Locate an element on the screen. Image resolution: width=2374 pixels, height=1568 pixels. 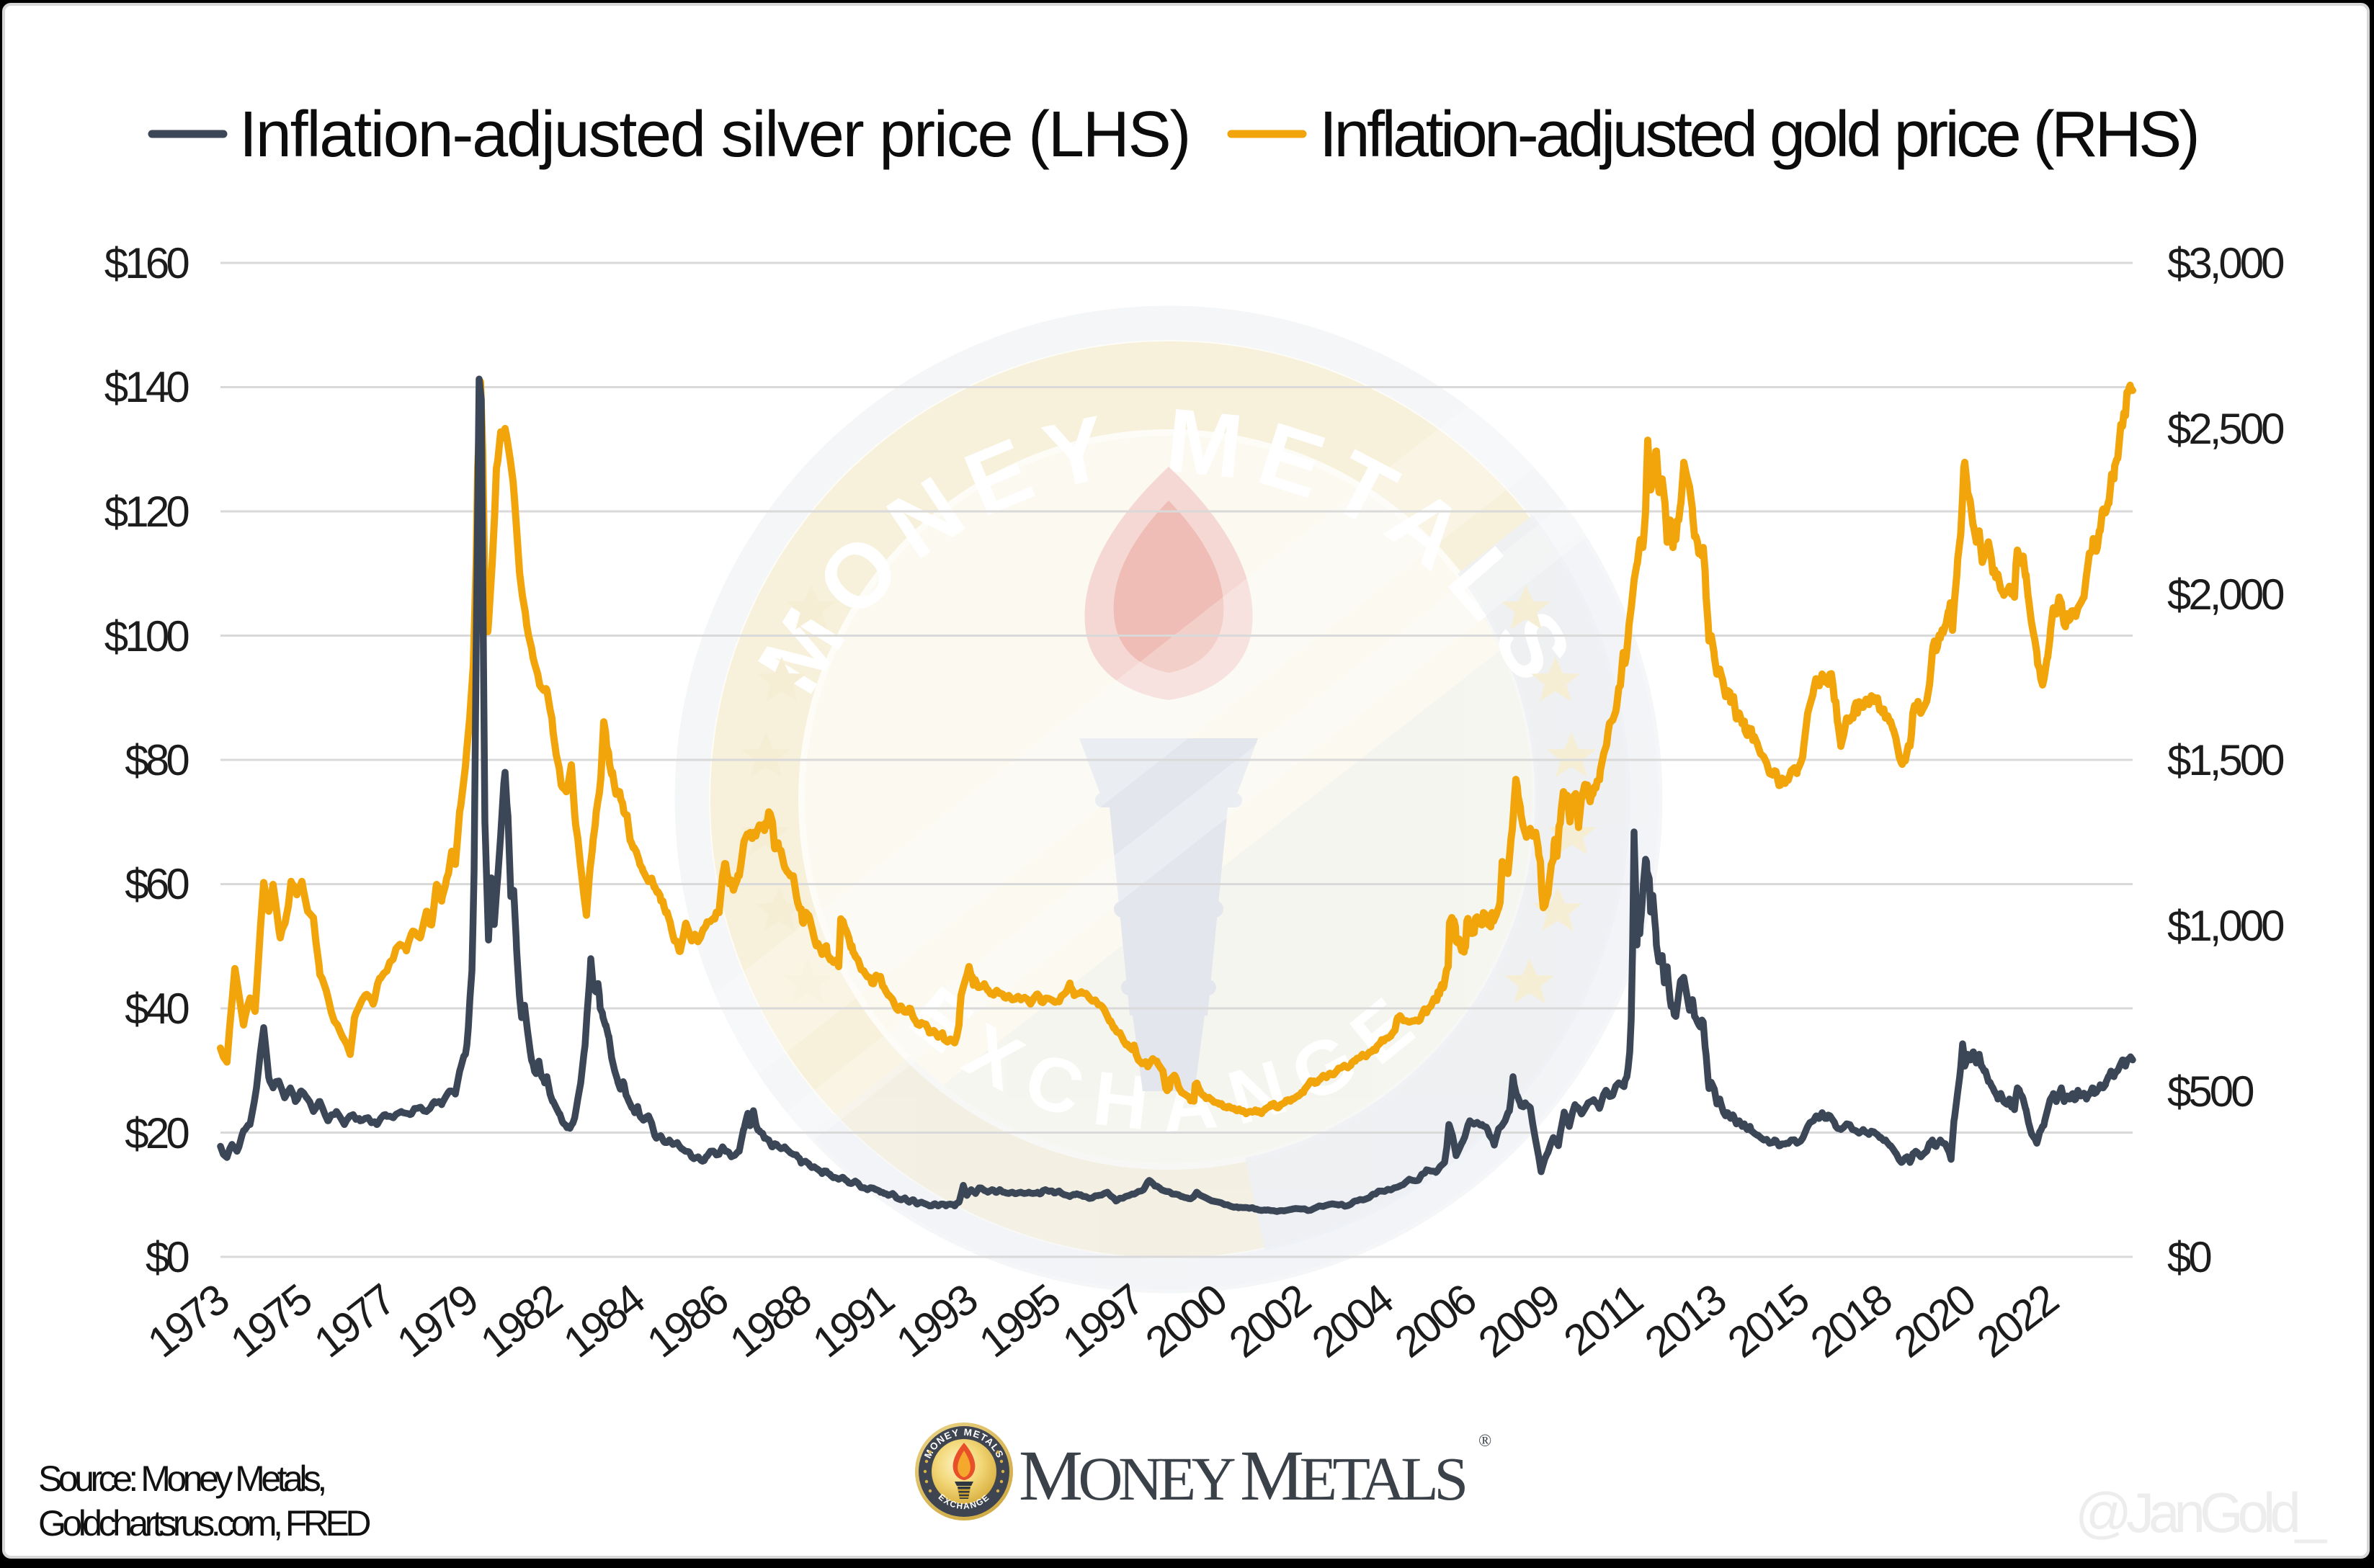
svg-text: 1993 is located at coordinates (937, 1321).